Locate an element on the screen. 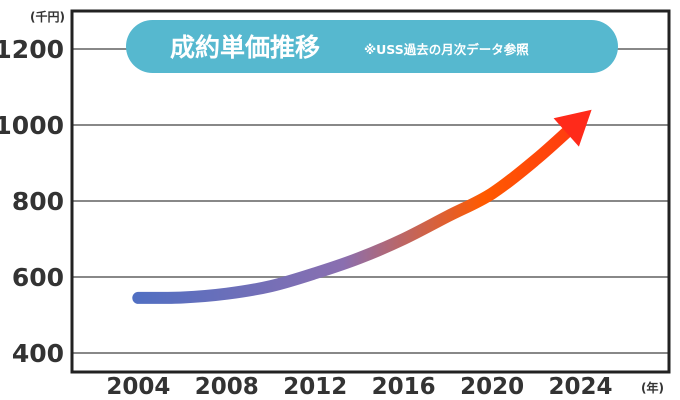  y-tick-label: 1000 is located at coordinates (32, 125).